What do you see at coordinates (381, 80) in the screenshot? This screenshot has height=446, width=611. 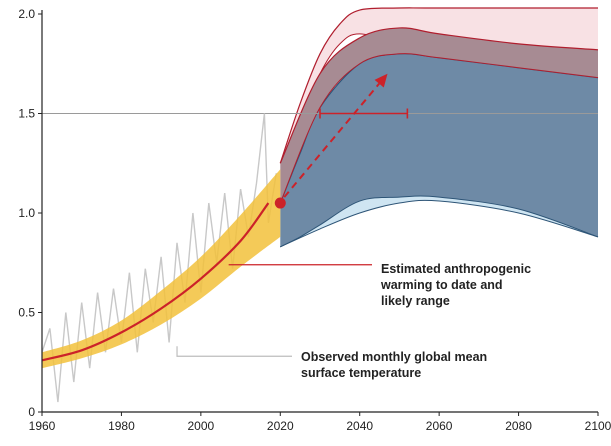 I see `projection-arrow-head` at bounding box center [381, 80].